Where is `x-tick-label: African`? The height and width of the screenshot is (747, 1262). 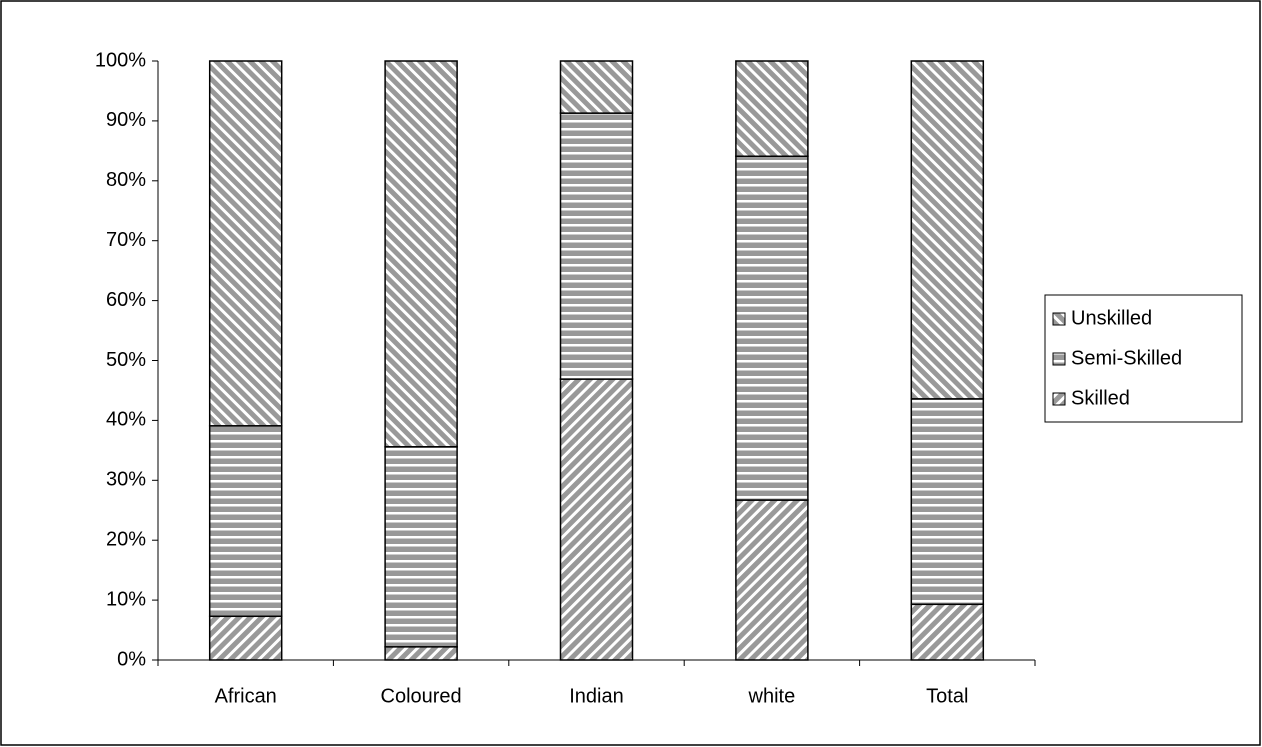 x-tick-label: African is located at coordinates (246, 696).